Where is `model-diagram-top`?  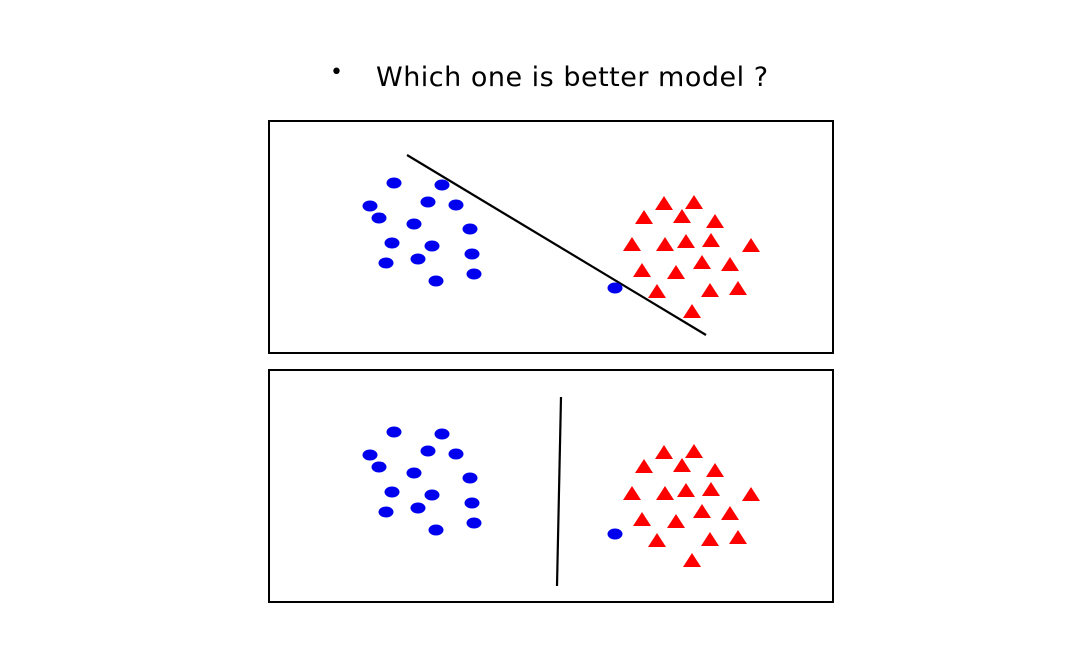
model-diagram-top is located at coordinates (561, 245).